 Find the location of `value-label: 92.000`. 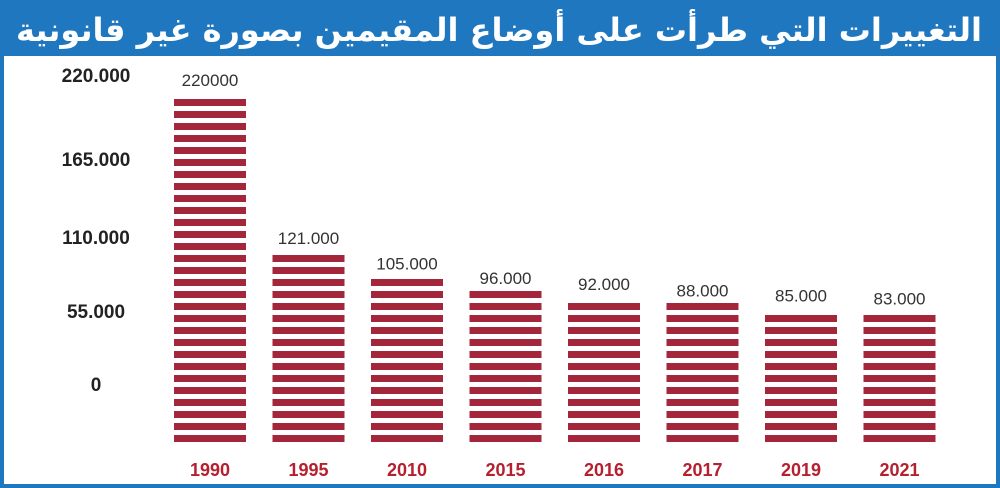

value-label: 92.000 is located at coordinates (604, 284).